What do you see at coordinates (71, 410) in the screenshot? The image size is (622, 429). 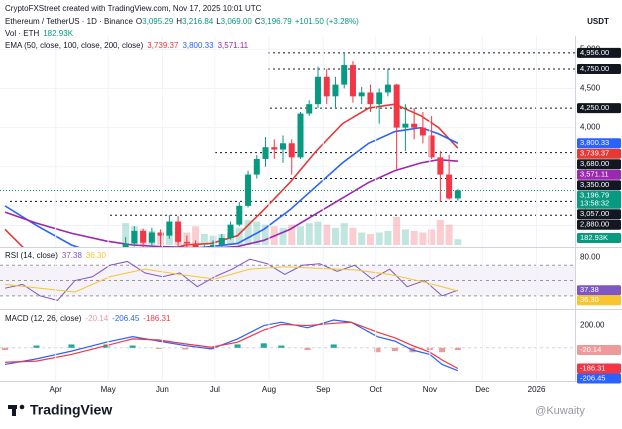 I see `logo-text: TradingView` at bounding box center [71, 410].